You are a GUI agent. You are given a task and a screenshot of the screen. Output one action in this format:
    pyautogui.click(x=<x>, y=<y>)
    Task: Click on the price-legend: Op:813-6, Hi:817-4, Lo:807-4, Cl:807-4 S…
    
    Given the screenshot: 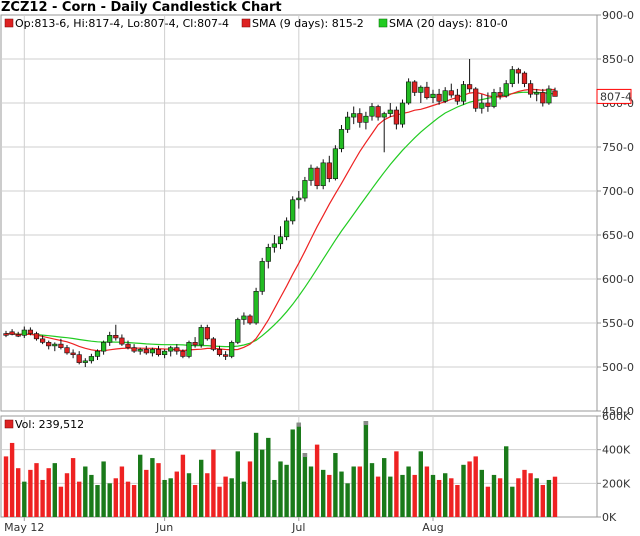 What is the action you would take?
    pyautogui.click(x=256, y=23)
    